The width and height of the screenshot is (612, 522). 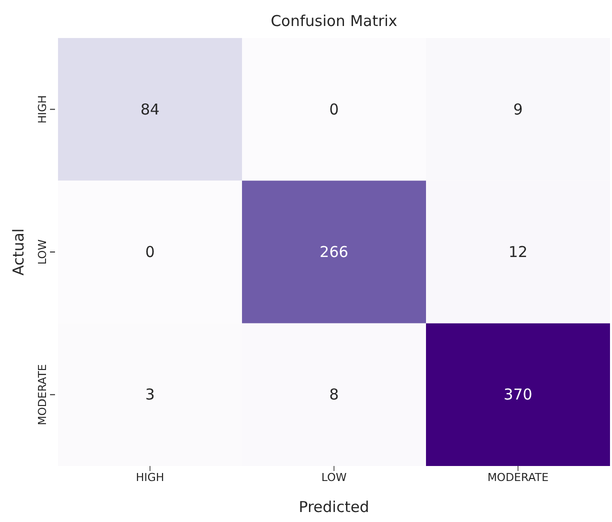 What do you see at coordinates (42, 109) in the screenshot?
I see `y-tick-label: HIGH` at bounding box center [42, 109].